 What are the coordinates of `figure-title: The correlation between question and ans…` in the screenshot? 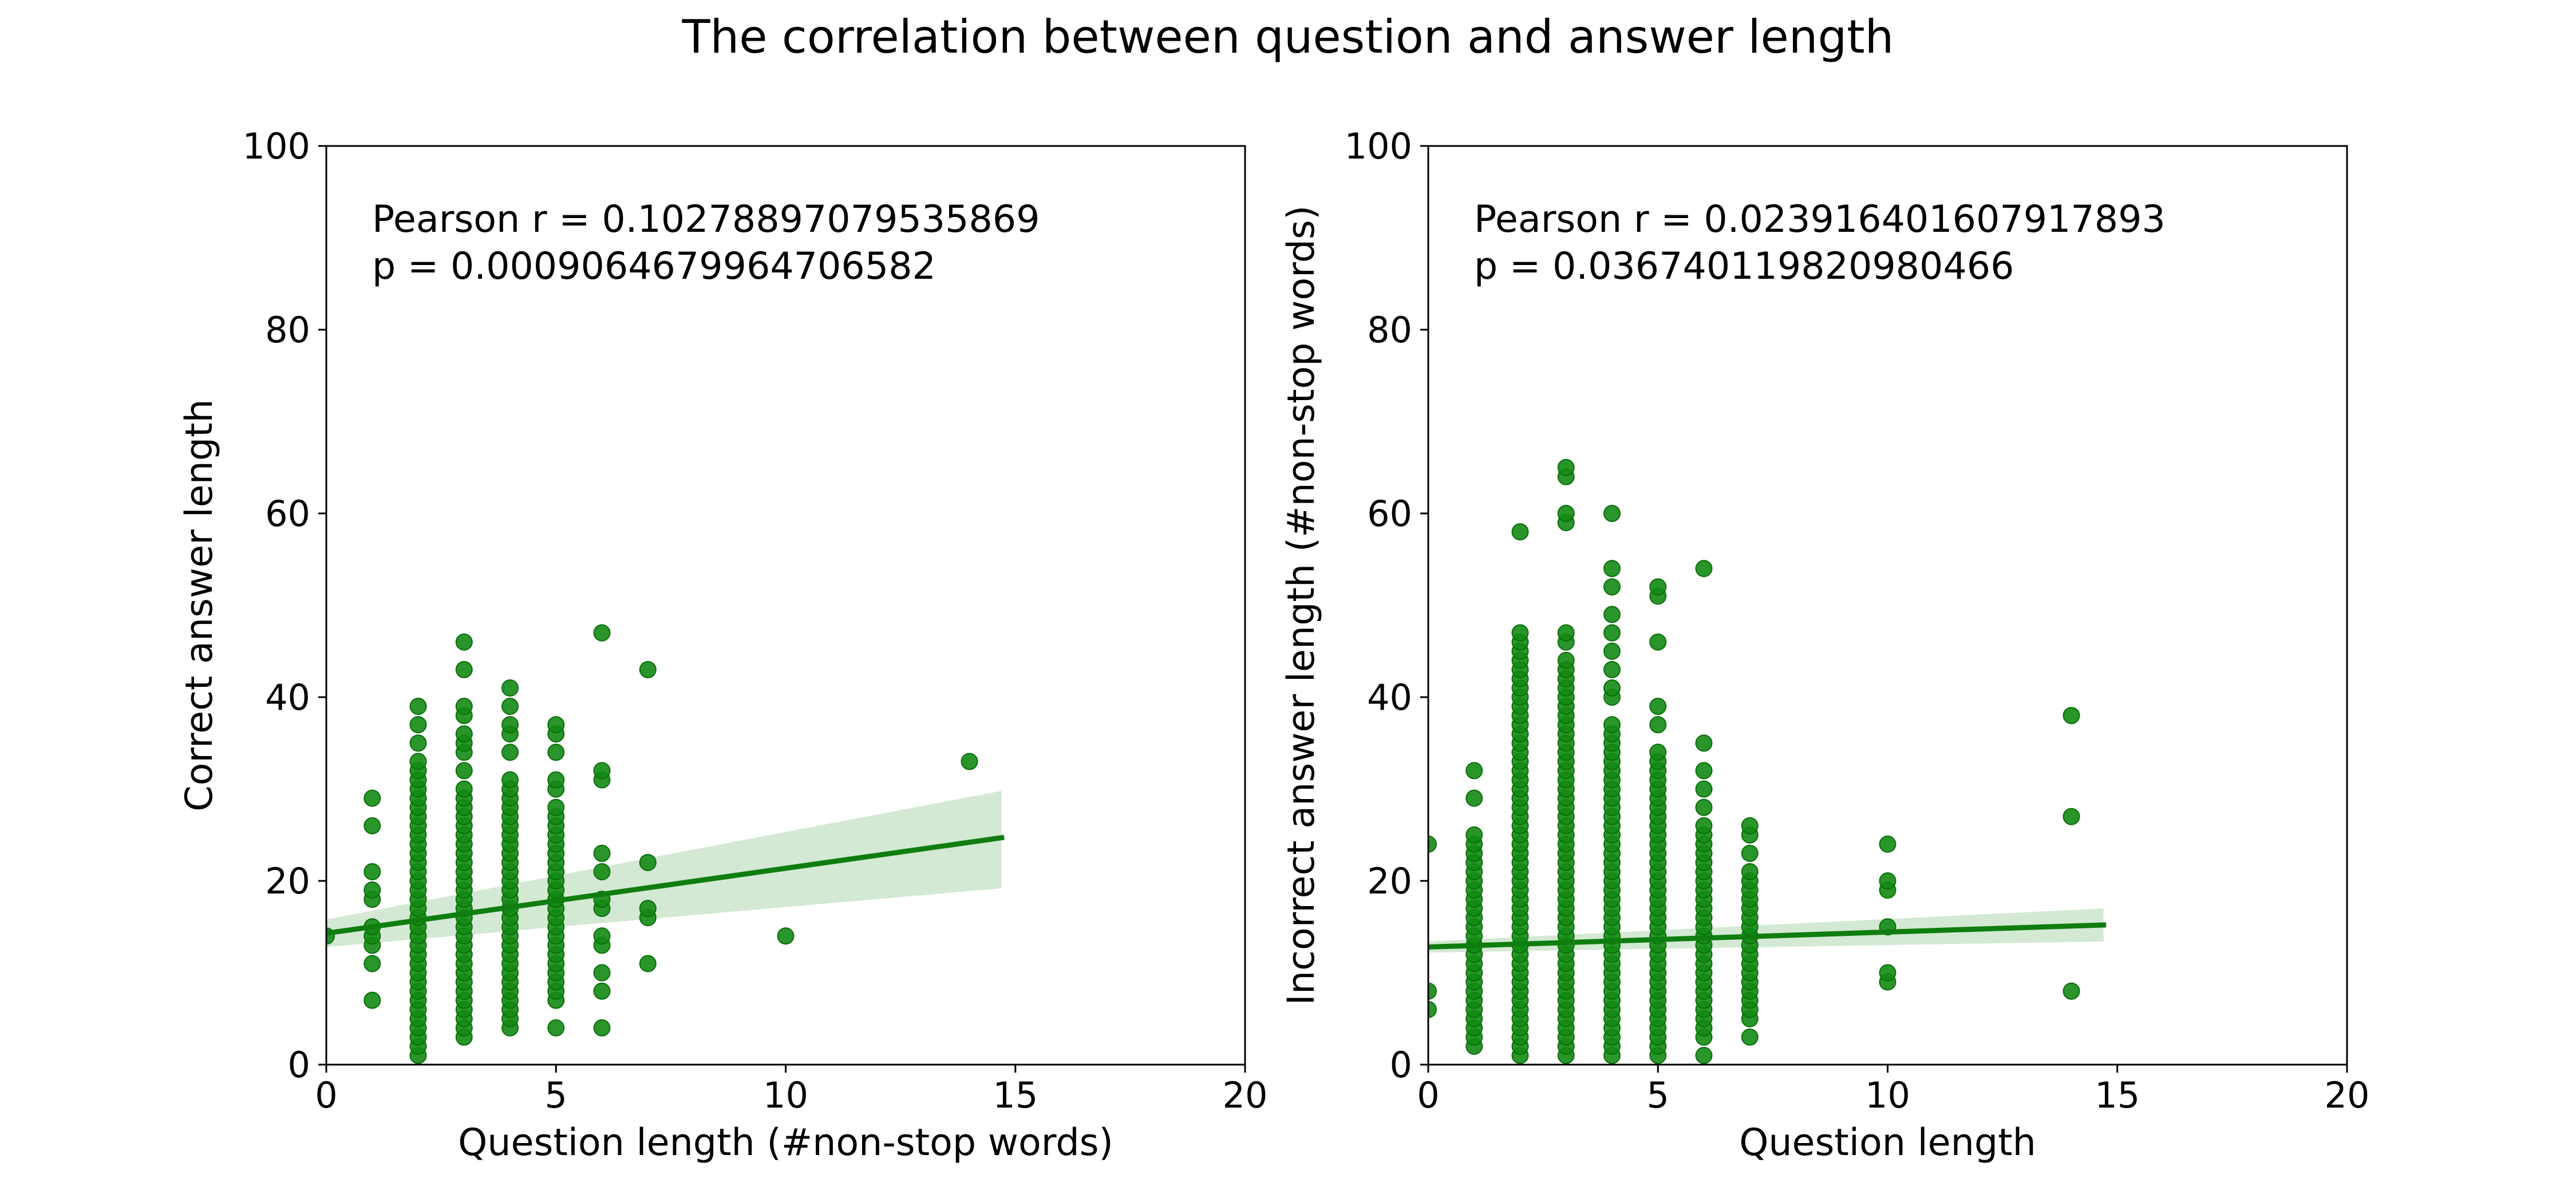 It's located at (1288, 37).